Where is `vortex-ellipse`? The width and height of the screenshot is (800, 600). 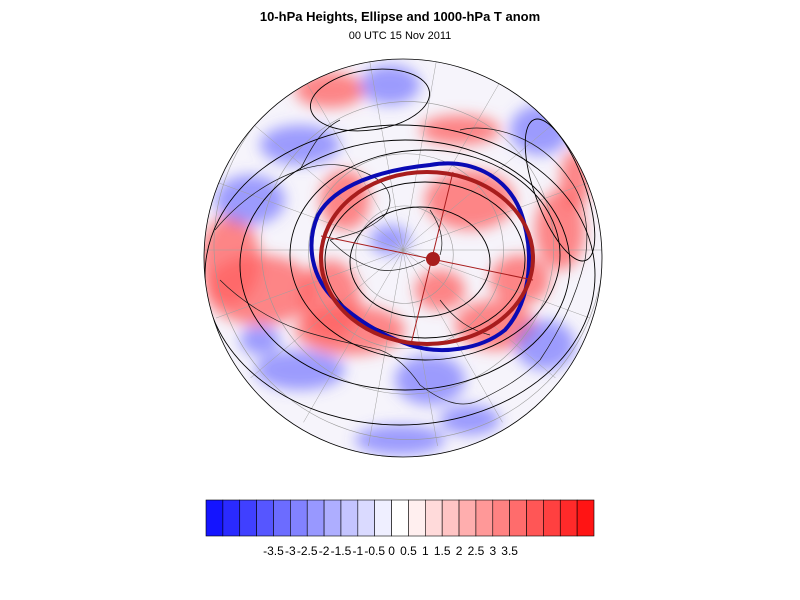
vortex-ellipse is located at coordinates (427, 258).